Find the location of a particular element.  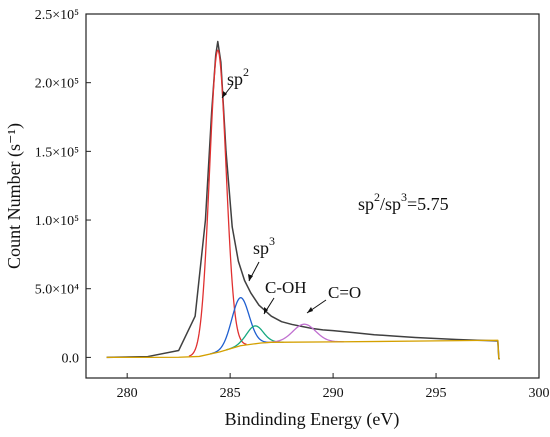

y-axis-label: Count Number (s⁻¹) is located at coordinates (14, 196).